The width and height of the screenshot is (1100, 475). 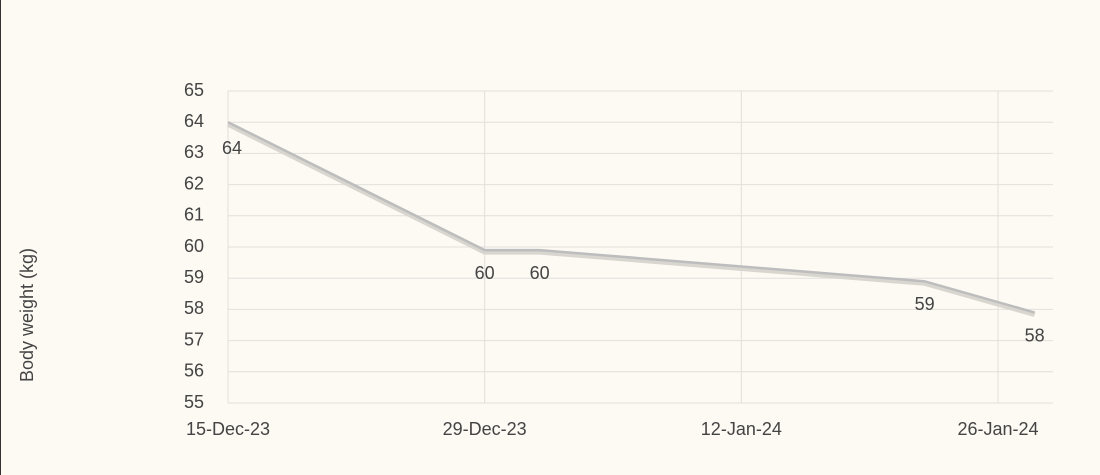 I want to click on y-tick-label: 59, so click(x=194, y=277).